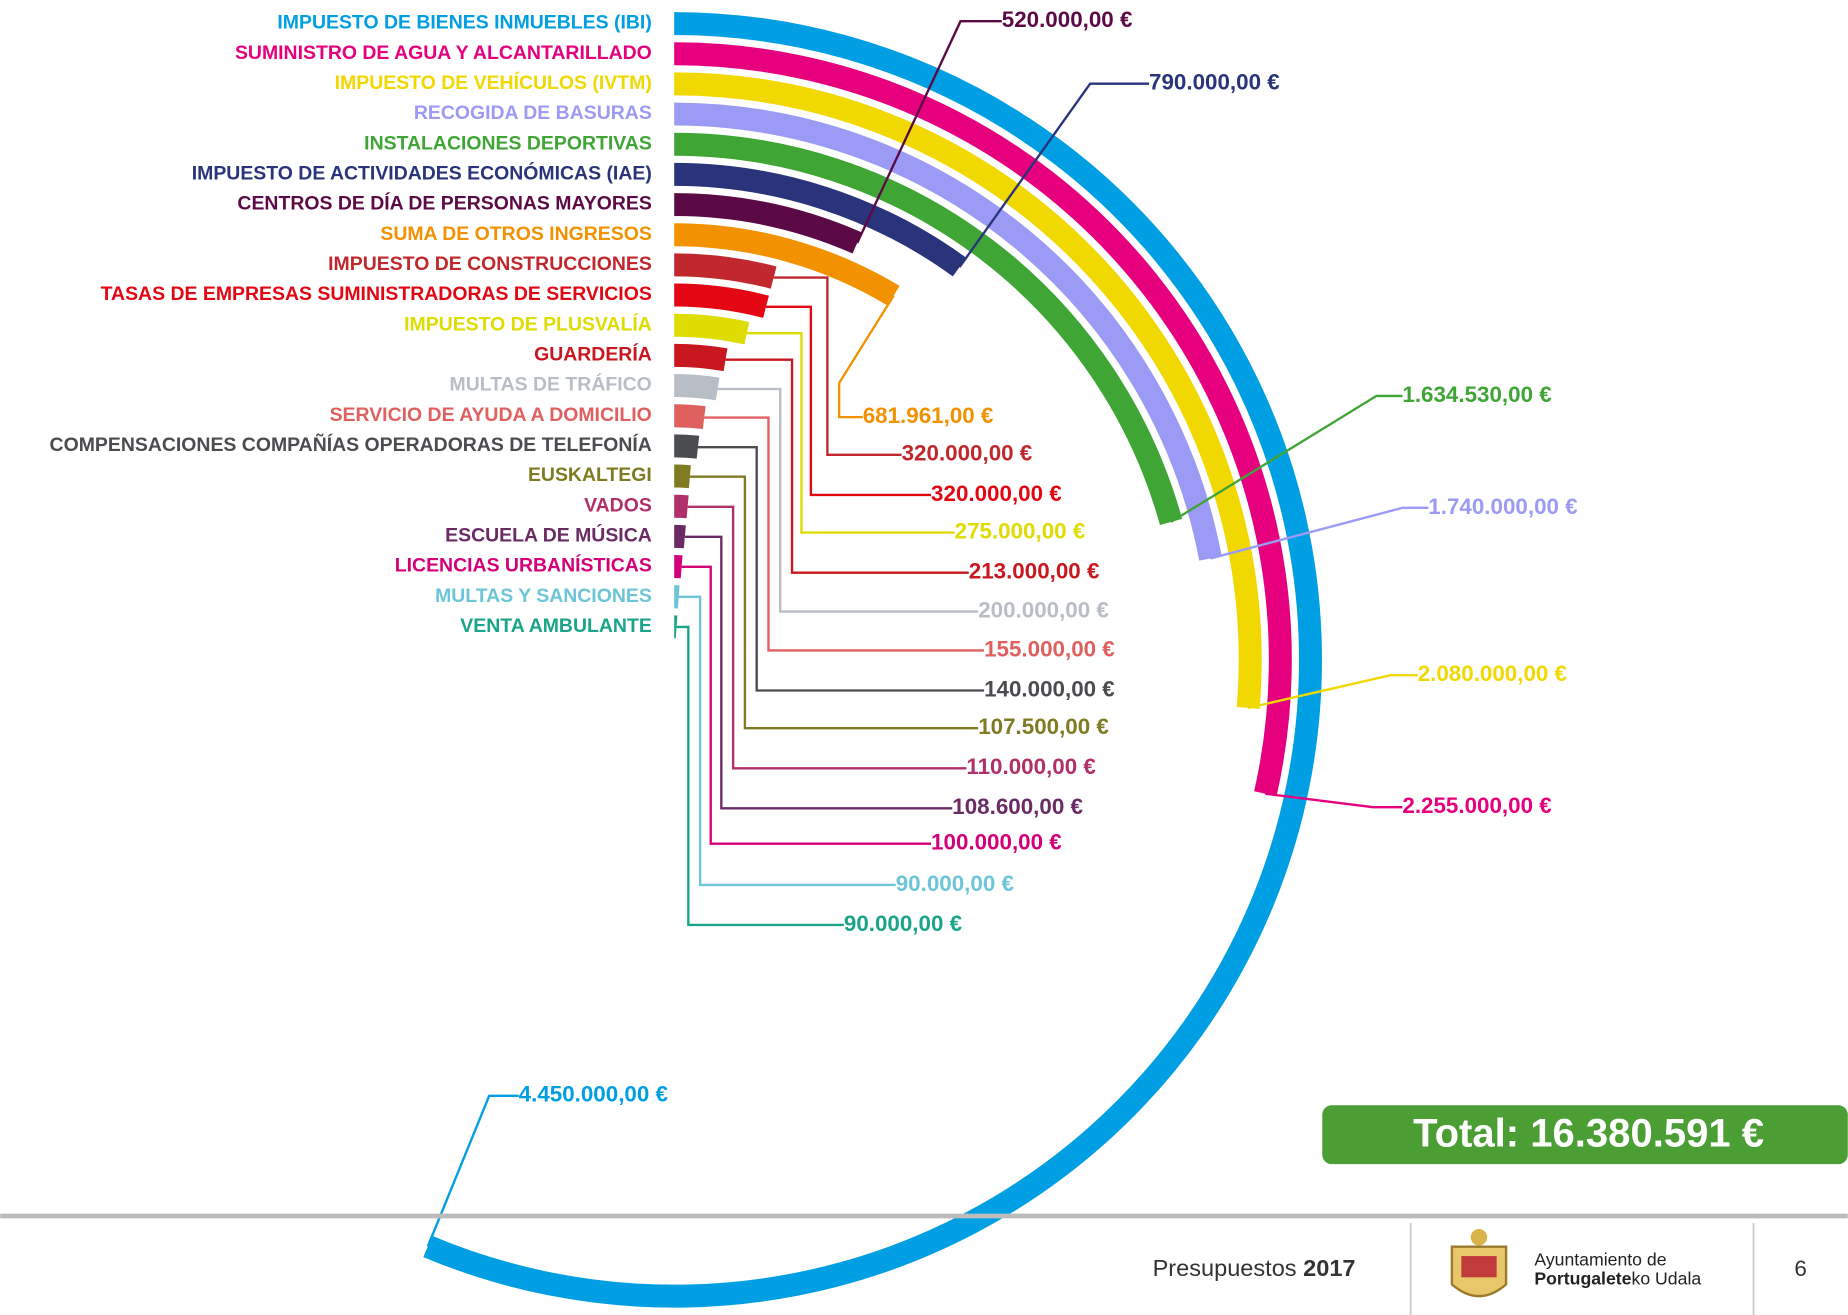 The image size is (1848, 1315). What do you see at coordinates (515, 234) in the screenshot?
I see `category-label: SUMA DE OTROS INGRESOS` at bounding box center [515, 234].